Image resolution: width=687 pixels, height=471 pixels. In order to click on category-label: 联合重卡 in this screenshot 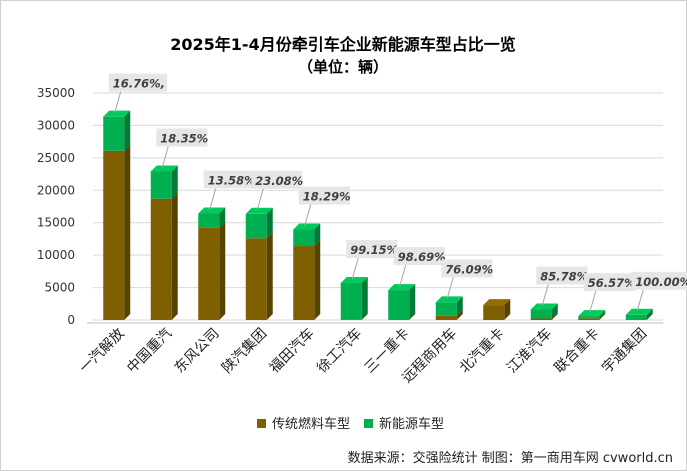, I will do `click(577, 351)`.